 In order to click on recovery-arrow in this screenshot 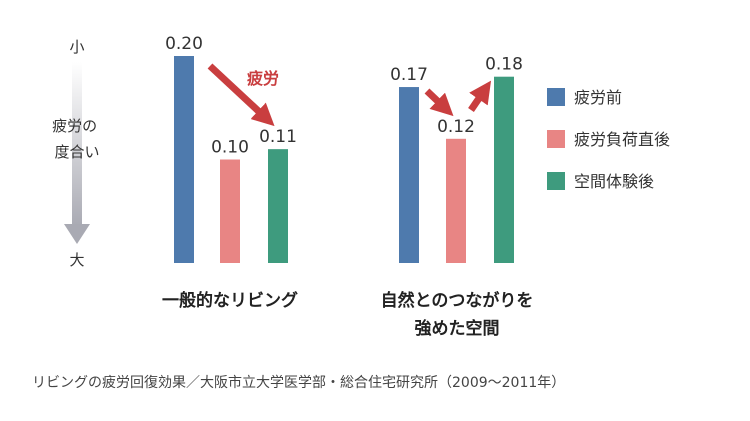, I will do `click(480, 96)`.